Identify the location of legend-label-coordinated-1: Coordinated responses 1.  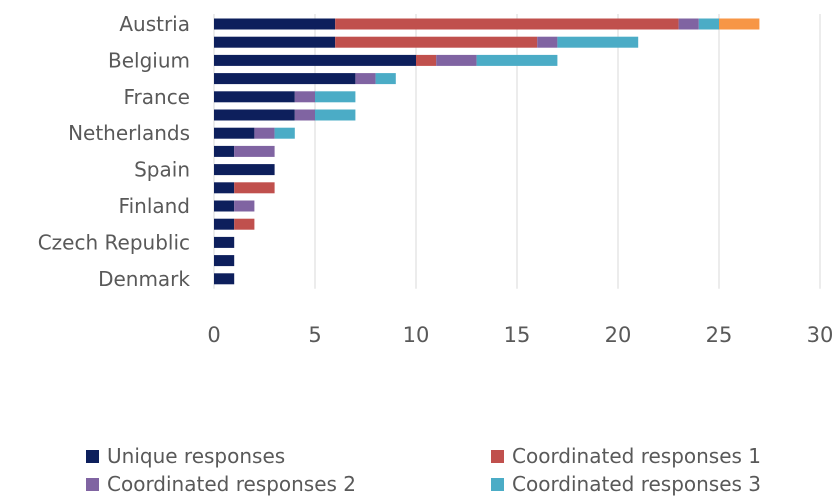
(637, 456).